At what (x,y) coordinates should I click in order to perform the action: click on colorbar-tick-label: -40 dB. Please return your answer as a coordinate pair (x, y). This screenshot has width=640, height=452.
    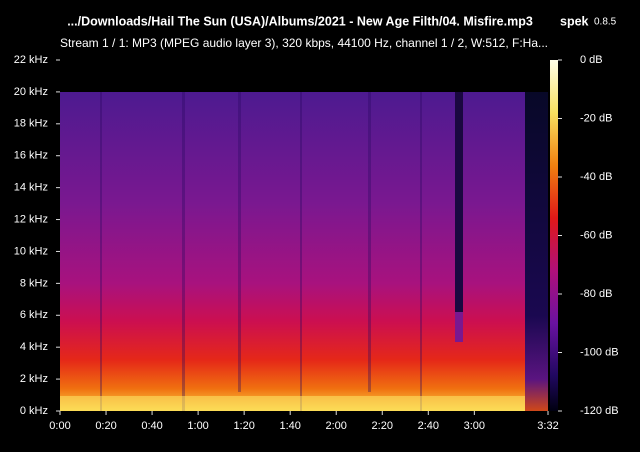
    Looking at the image, I should click on (596, 177).